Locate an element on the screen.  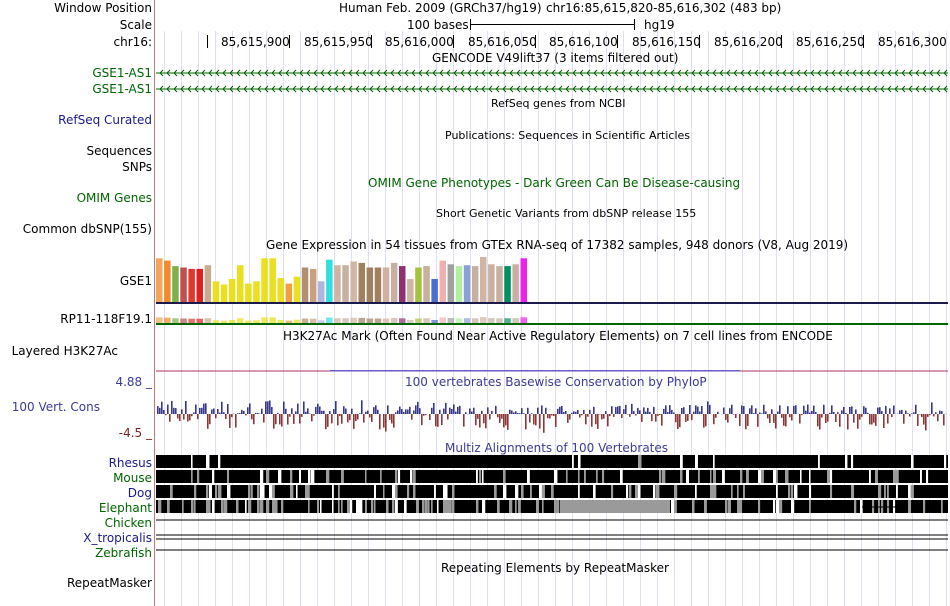
snps-track-label: SNPs is located at coordinates (137, 167).